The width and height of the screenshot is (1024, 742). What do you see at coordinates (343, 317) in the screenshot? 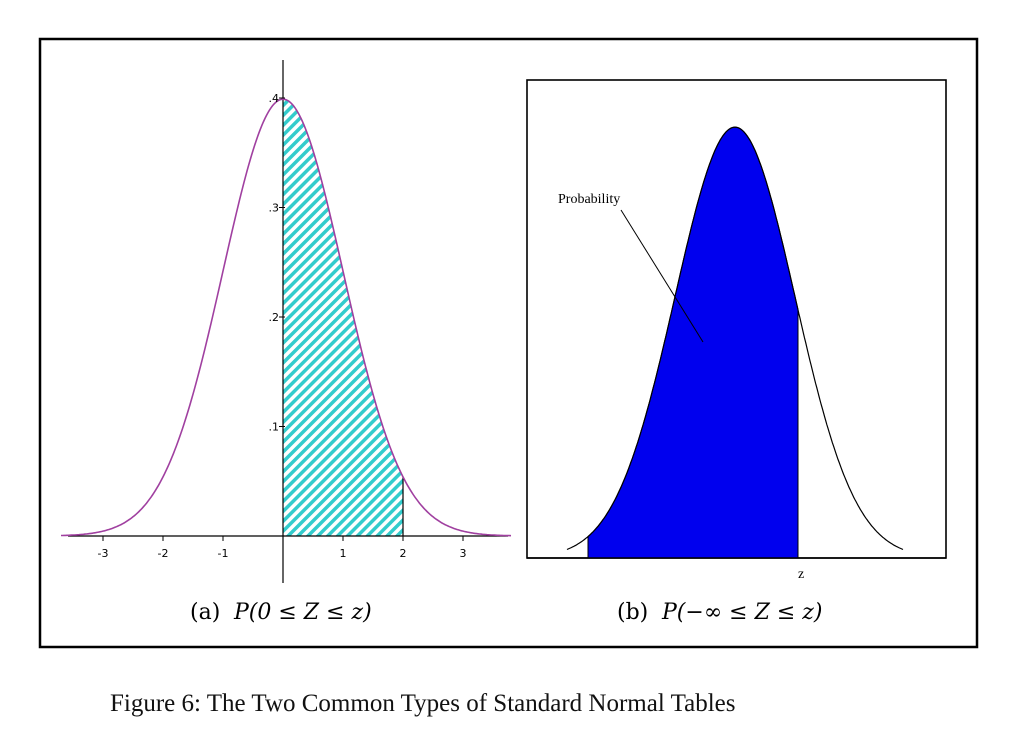
I see `panel-a-shaded-area` at bounding box center [343, 317].